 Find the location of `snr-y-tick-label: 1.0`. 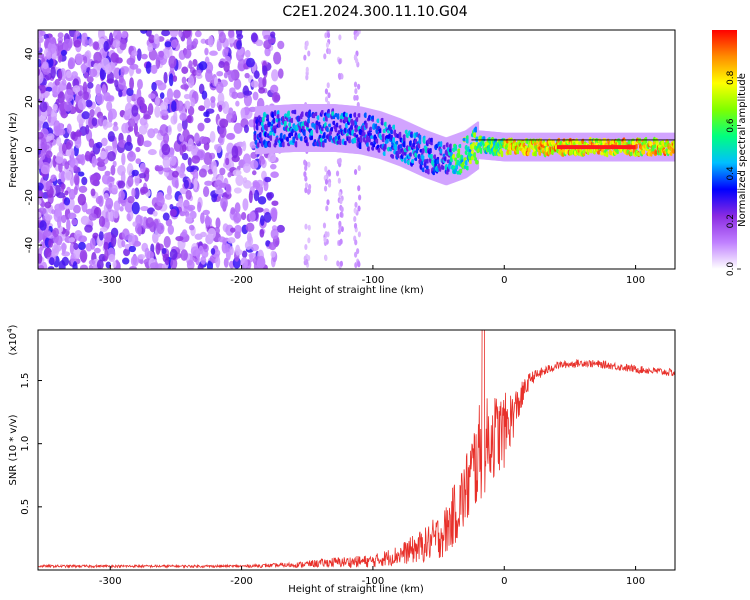

snr-y-tick-label: 1.0 is located at coordinates (25, 444).